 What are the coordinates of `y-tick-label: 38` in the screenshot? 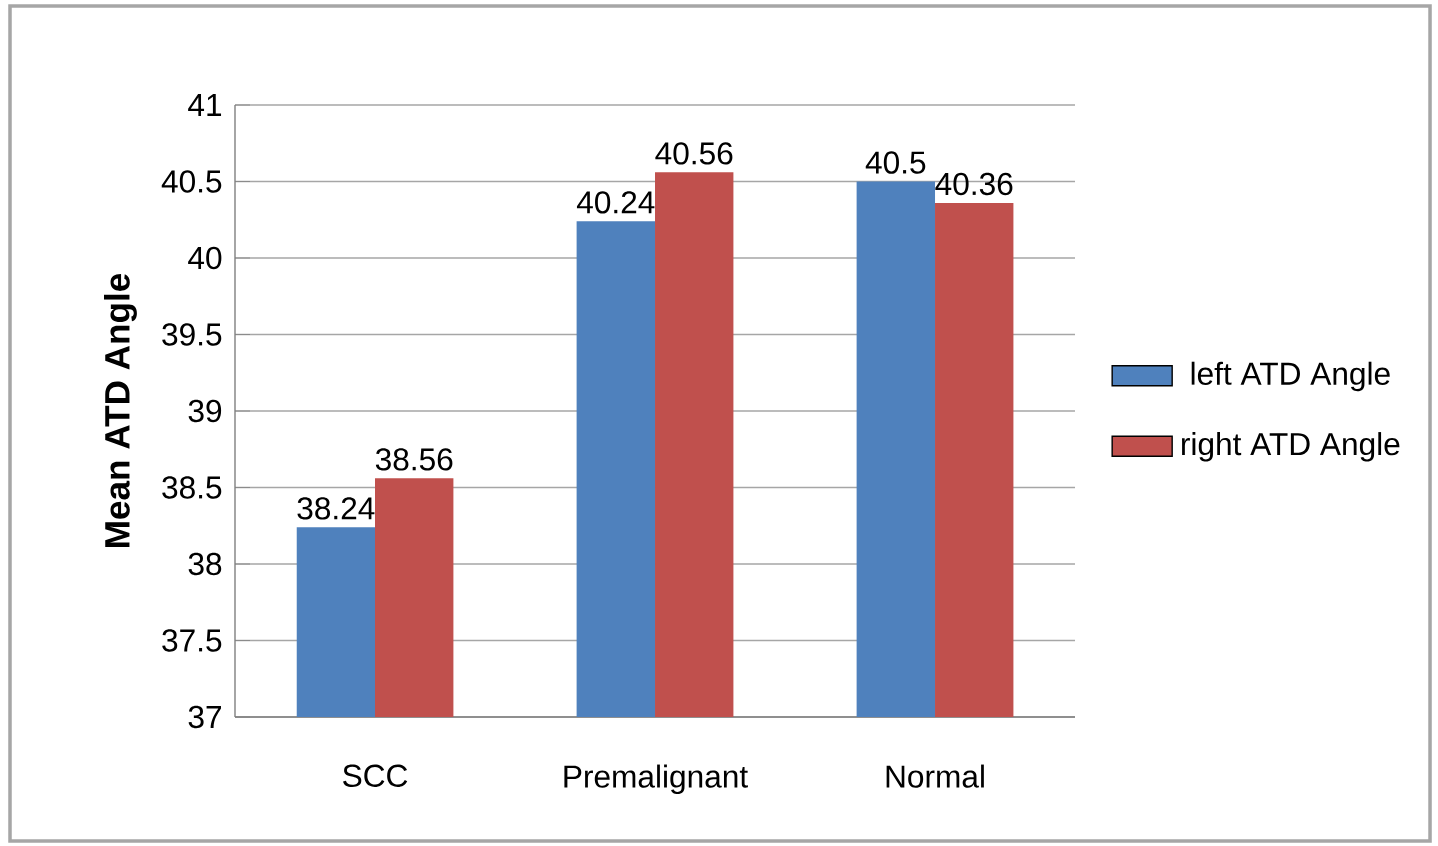 It's located at (205, 564).